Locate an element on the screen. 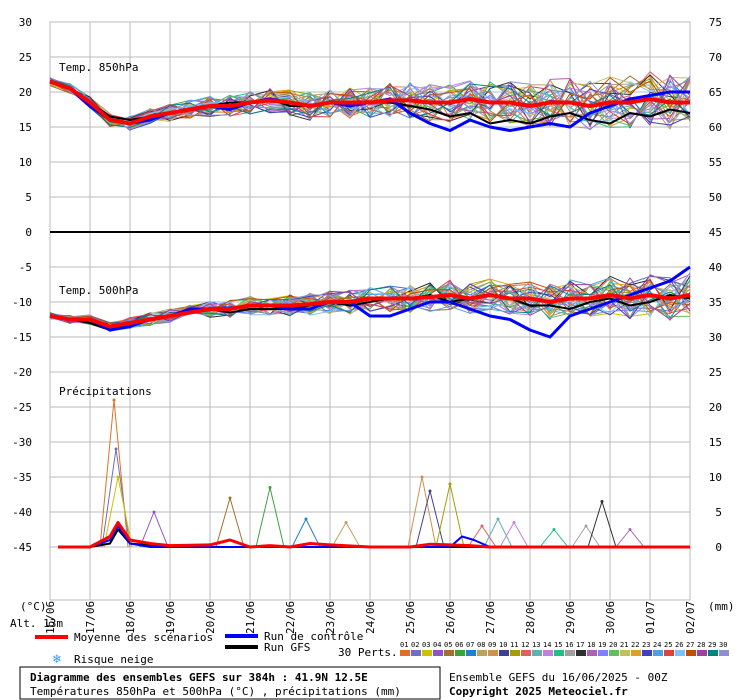  x-tick-label: 25/06 is located at coordinates (410, 617).